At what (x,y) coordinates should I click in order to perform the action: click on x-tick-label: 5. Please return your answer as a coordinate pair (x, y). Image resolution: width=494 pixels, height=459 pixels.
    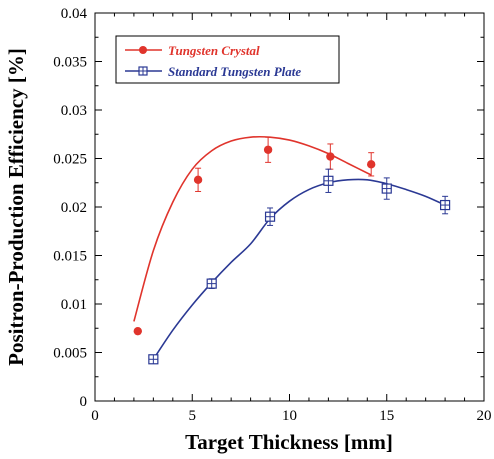
    Looking at the image, I should click on (193, 416).